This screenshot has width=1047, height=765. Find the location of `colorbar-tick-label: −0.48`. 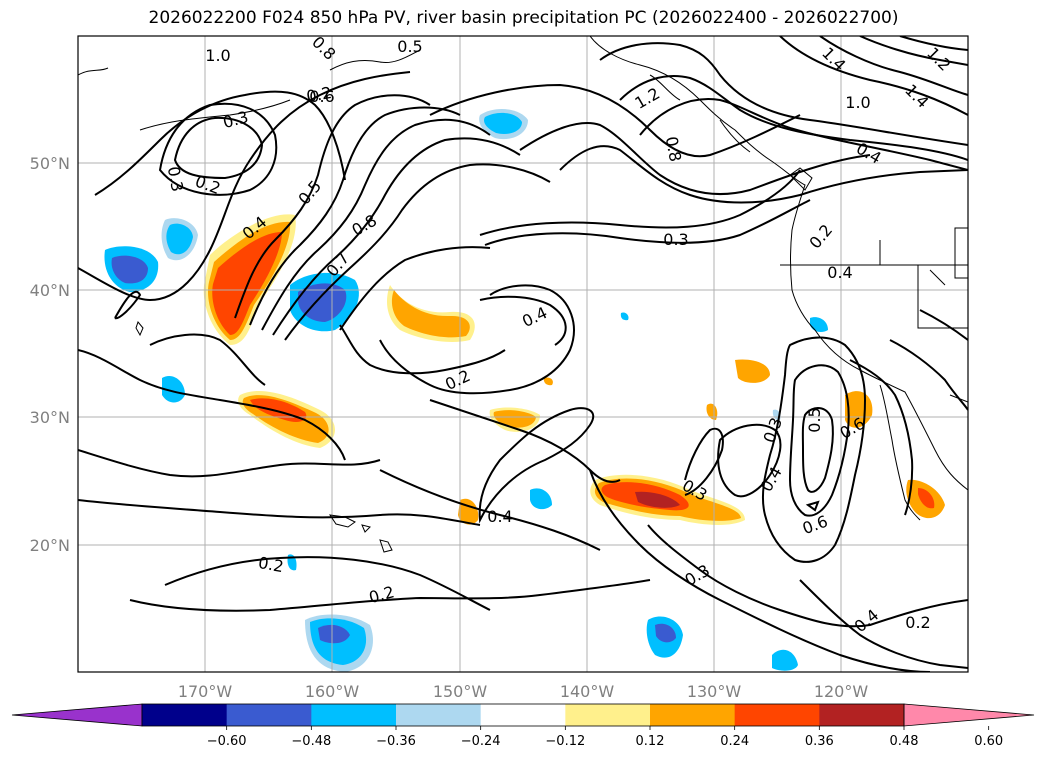

colorbar-tick-label: −0.48 is located at coordinates (311, 741).